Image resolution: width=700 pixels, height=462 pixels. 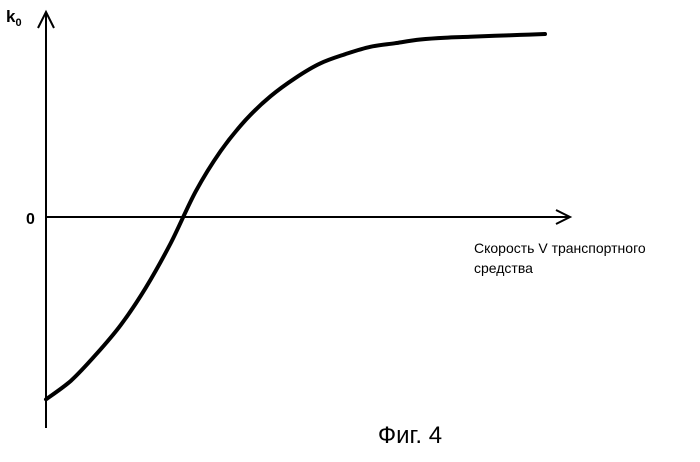 I want to click on y-axis-label-sub: 0, so click(x=18, y=23).